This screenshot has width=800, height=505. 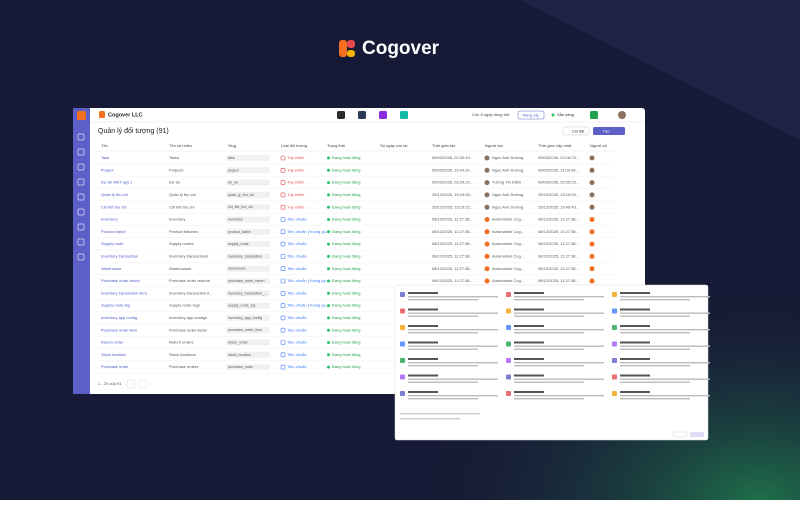 I want to click on row-name: Supply route, so click(x=112, y=243).